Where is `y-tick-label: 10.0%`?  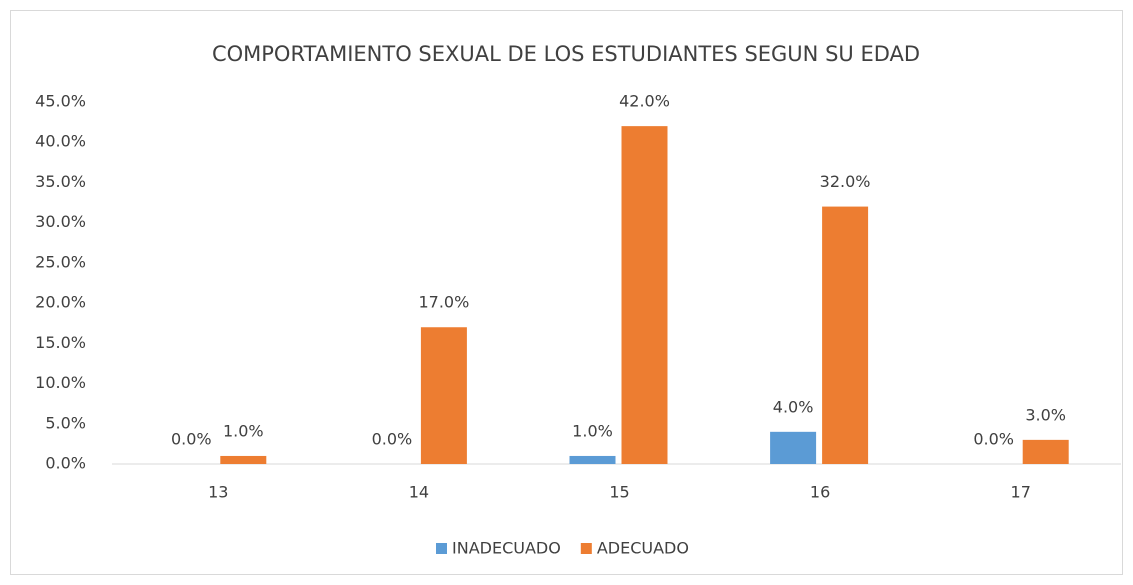
y-tick-label: 10.0% is located at coordinates (60, 382).